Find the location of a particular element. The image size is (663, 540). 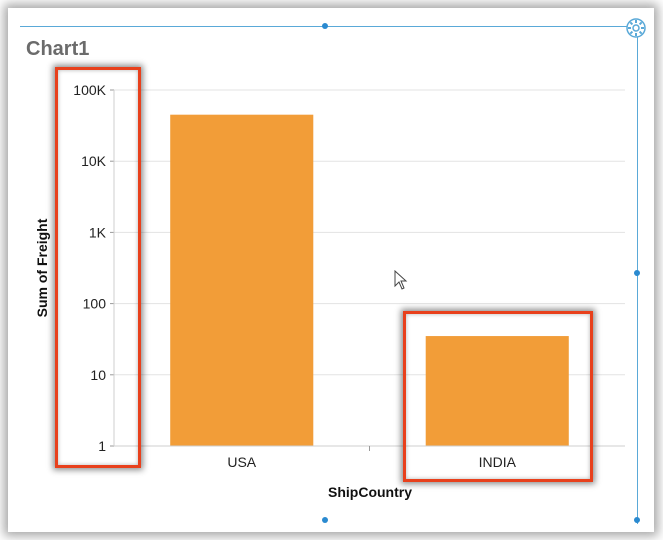

y-tick-label: 10 is located at coordinates (98, 375).